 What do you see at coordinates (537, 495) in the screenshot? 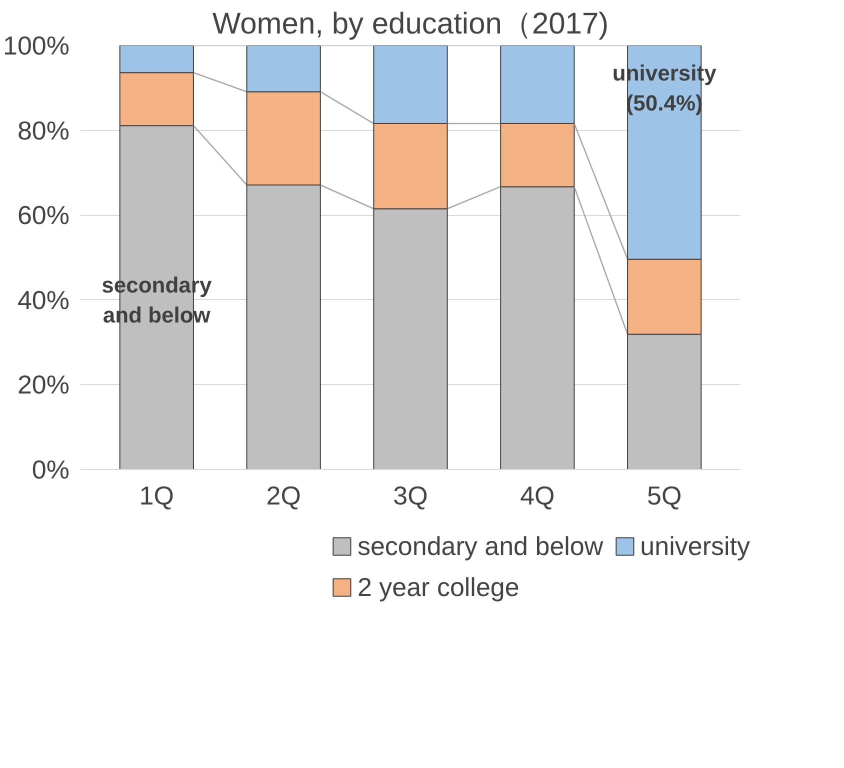
I see `x-tick-label: 4Q` at bounding box center [537, 495].